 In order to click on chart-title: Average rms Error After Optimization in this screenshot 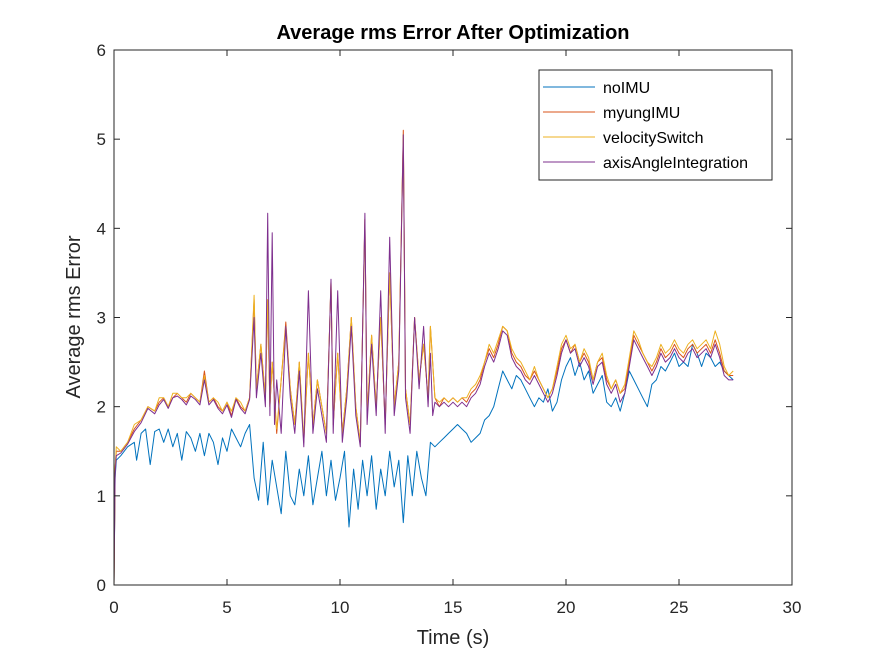, I will do `click(452, 33)`.